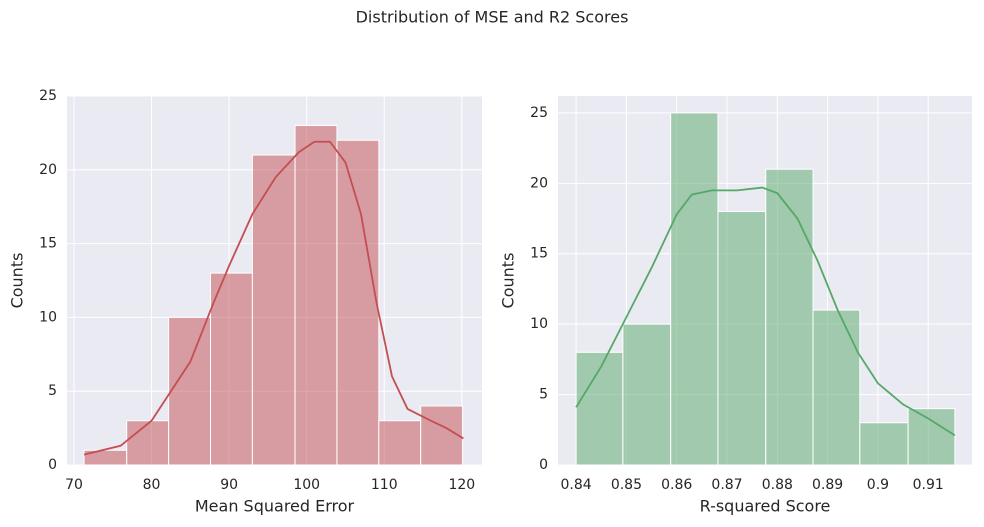  I want to click on x-tick-label: 120, so click(461, 485).